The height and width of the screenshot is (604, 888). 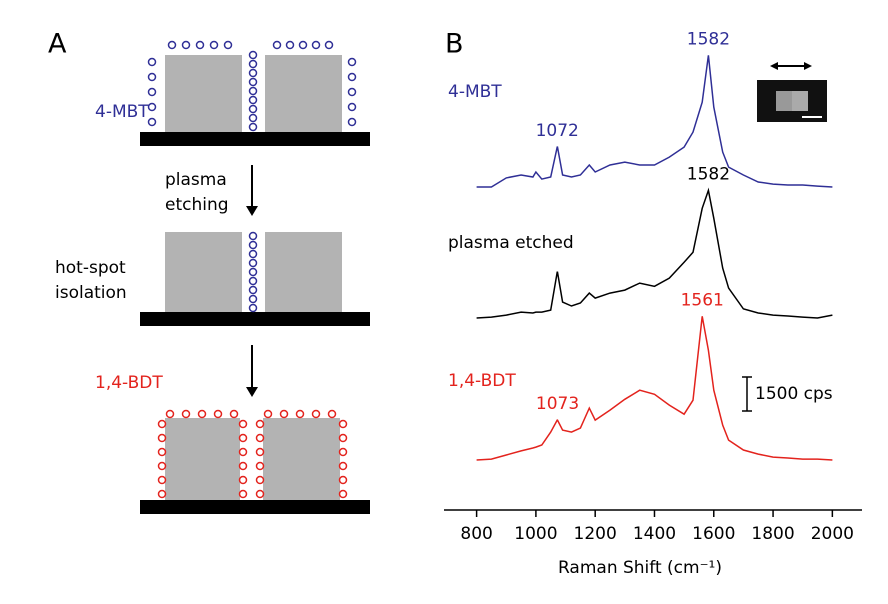 I want to click on x-tick-label: 1600, so click(x=713, y=534).